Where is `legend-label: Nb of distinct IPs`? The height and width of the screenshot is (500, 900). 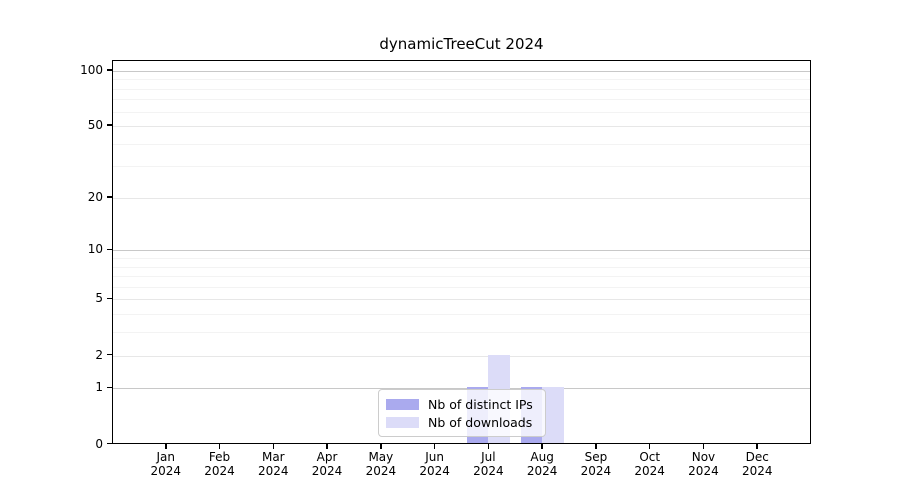
legend-label: Nb of distinct IPs is located at coordinates (480, 404).